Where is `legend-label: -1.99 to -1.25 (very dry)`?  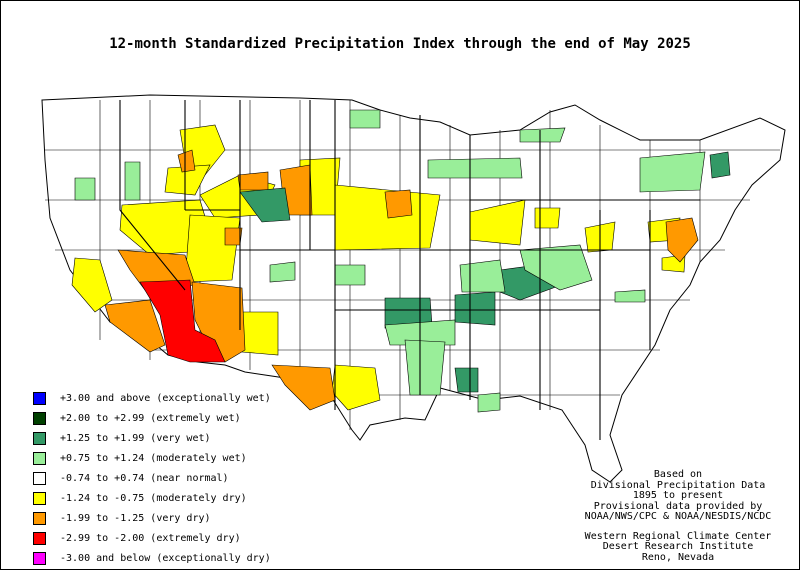 legend-label: -1.99 to -1.25 (very dry) is located at coordinates (135, 518).